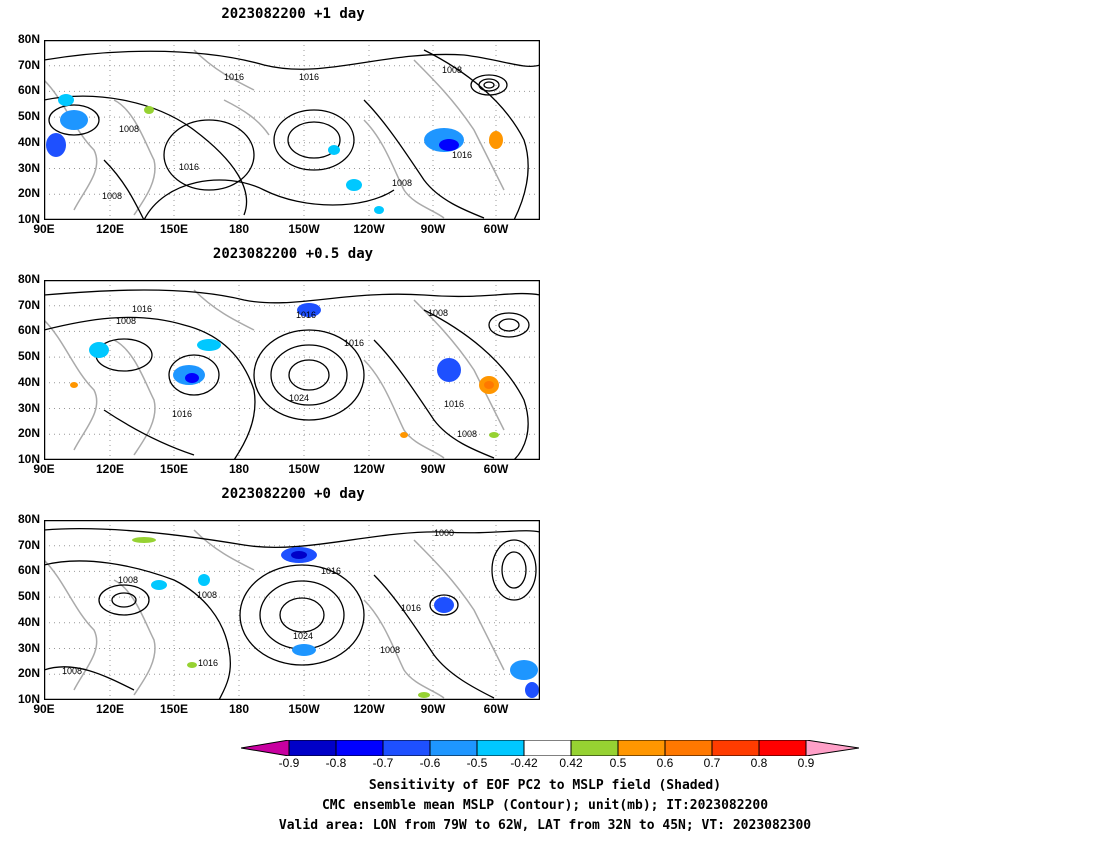  What do you see at coordinates (712, 763) in the screenshot?
I see `colorbar-tick-label: 0.7` at bounding box center [712, 763].